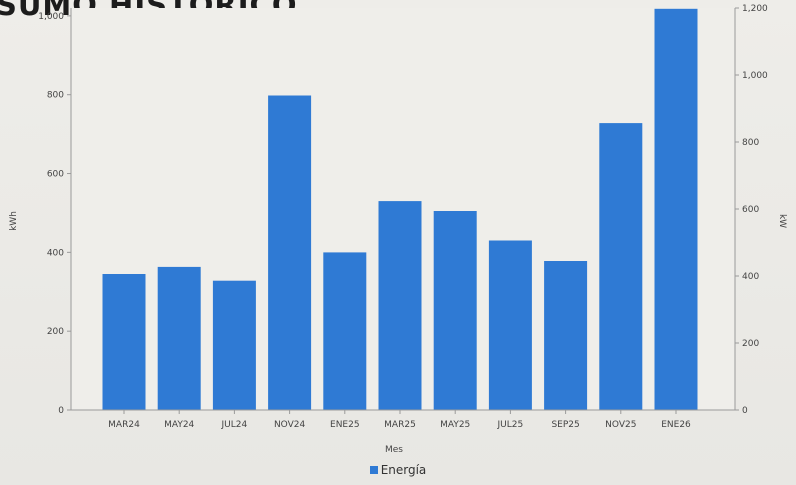 Image resolution: width=796 pixels, height=485 pixels. What do you see at coordinates (124, 425) in the screenshot?
I see `x-tick-label: MAR24` at bounding box center [124, 425].